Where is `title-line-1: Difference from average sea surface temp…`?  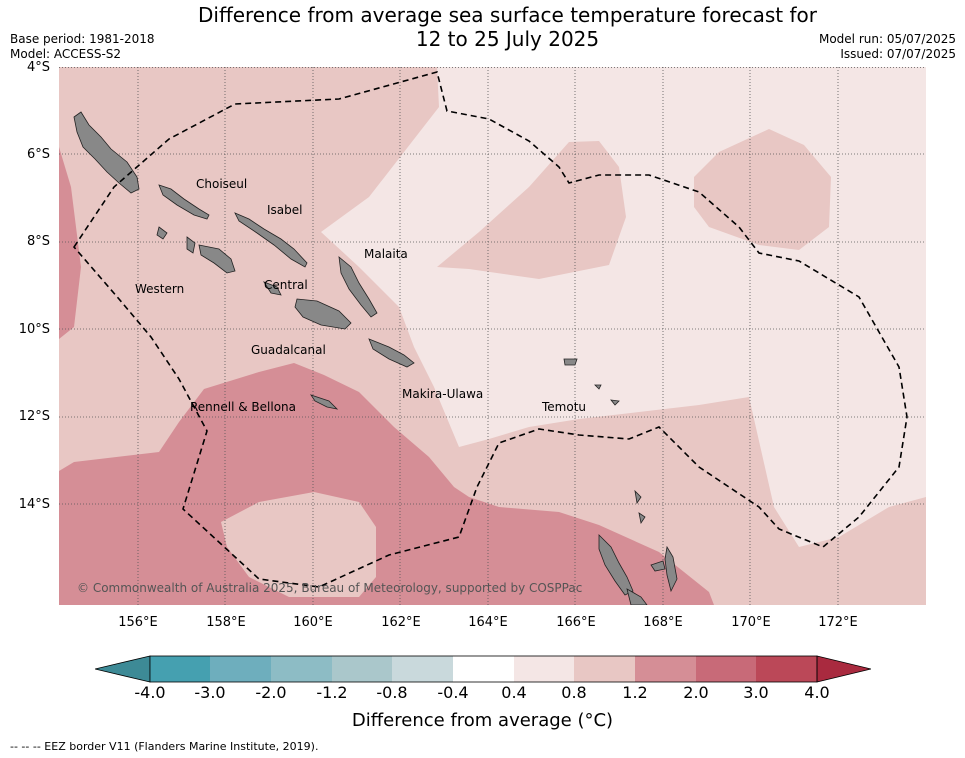 title-line-1: Difference from average sea surface temp… is located at coordinates (507, 15).